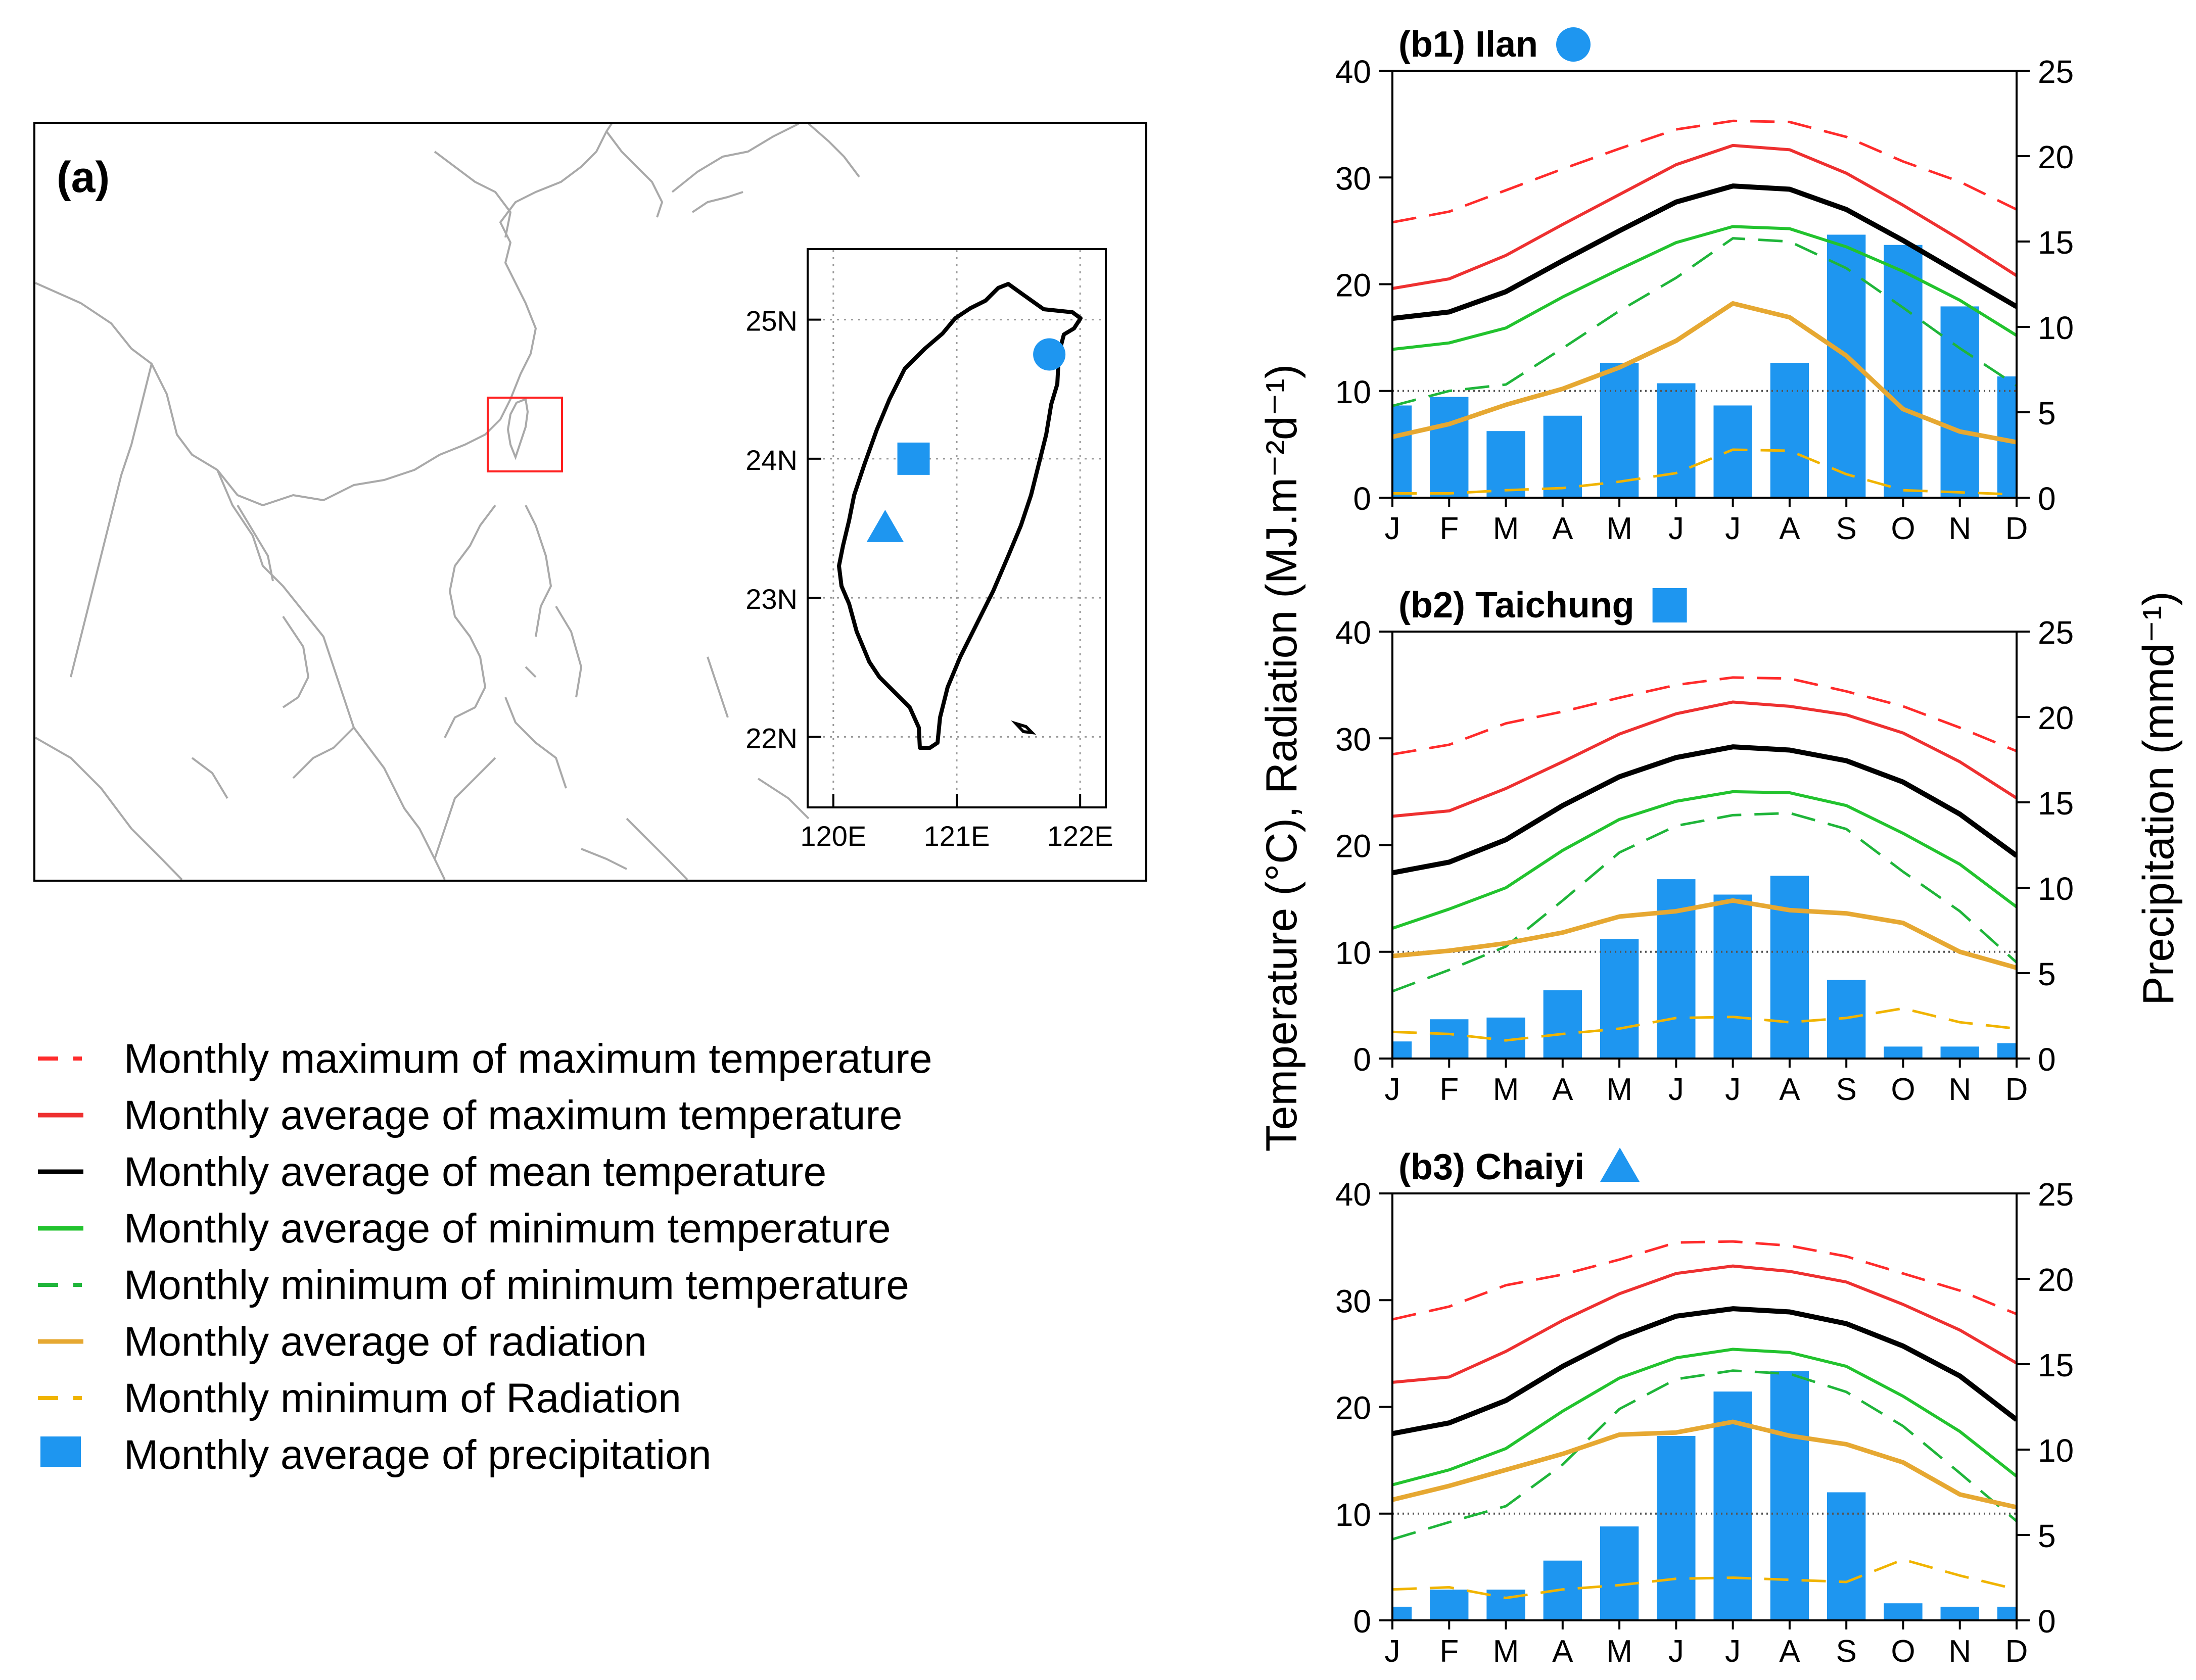  I want to click on legend-swatch-box, so click(60, 1452).